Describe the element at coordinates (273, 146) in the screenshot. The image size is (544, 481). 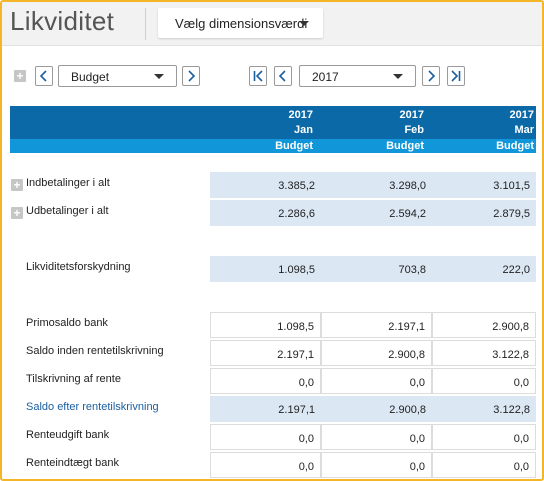
I see `column-subheader-band` at that location.